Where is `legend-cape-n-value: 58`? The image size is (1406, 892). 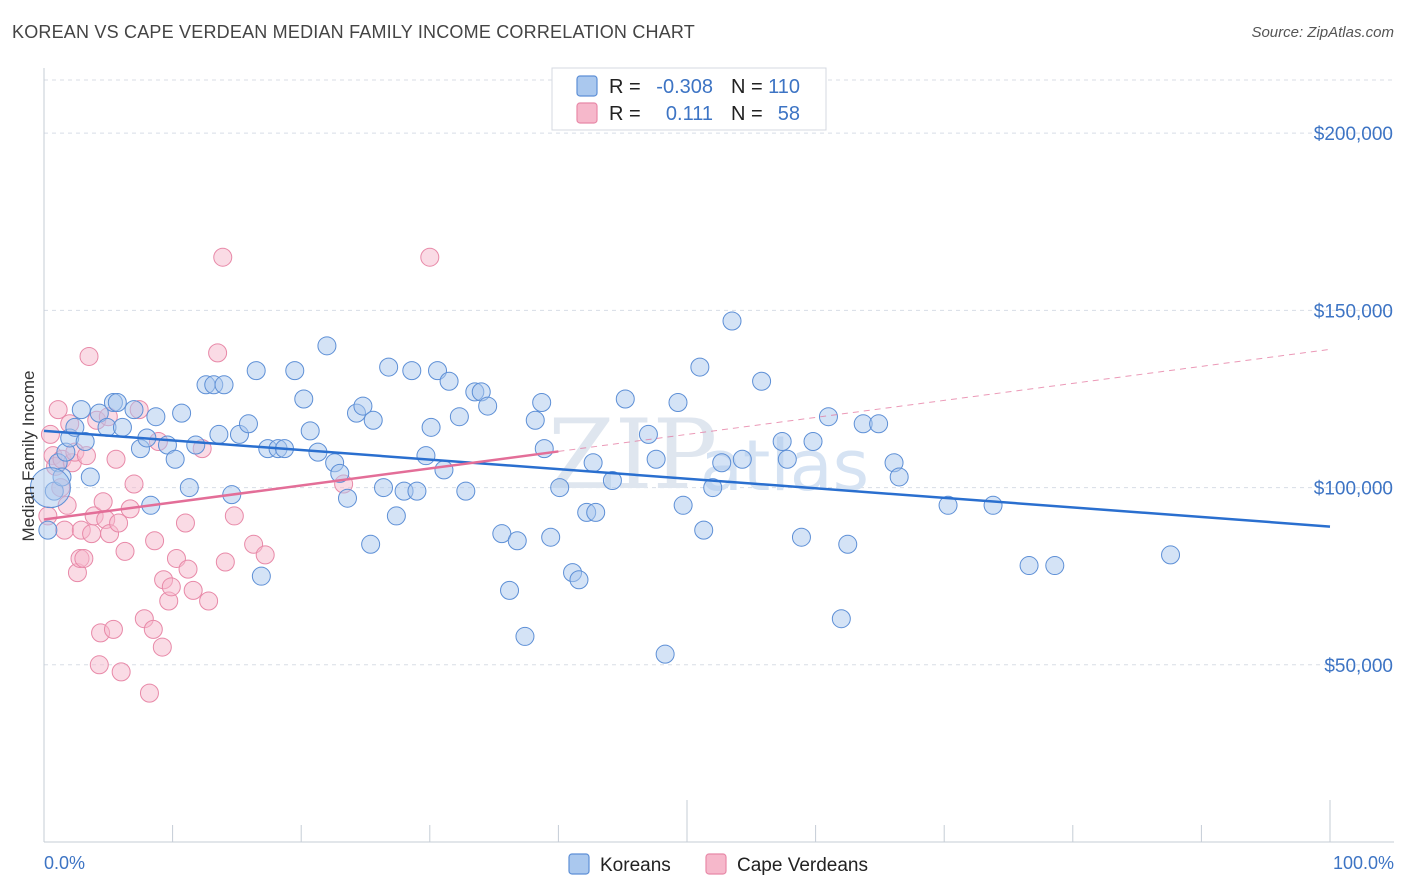 legend-cape-n-value: 58 is located at coordinates (789, 114).